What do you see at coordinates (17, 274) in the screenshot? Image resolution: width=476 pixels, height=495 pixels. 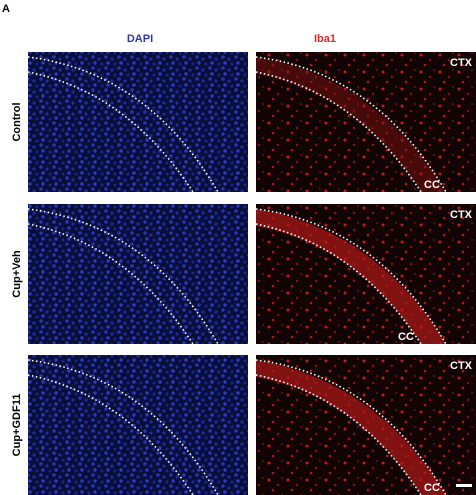 I see `row-label: Cup+Veh` at bounding box center [17, 274].